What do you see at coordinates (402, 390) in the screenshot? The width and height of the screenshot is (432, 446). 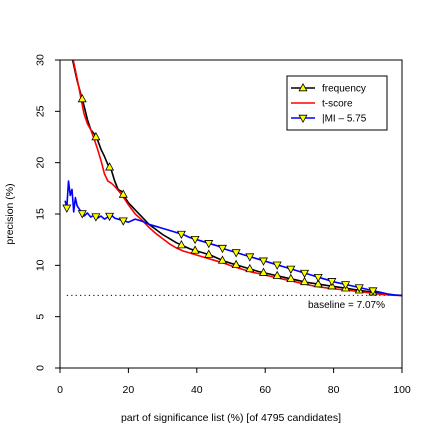 I see `x-tick-label: 100` at bounding box center [402, 390].